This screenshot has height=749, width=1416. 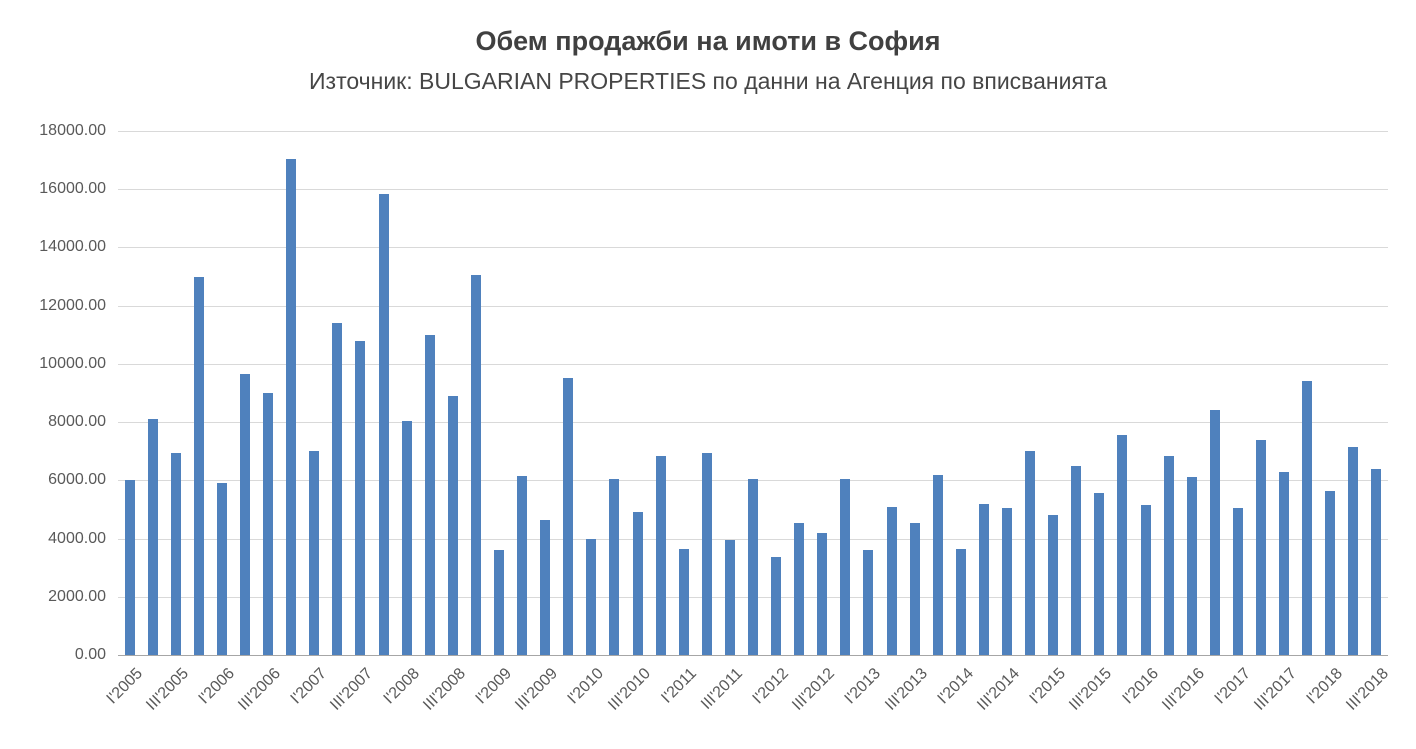 I want to click on bar-II'2016, so click(x=1168, y=555).